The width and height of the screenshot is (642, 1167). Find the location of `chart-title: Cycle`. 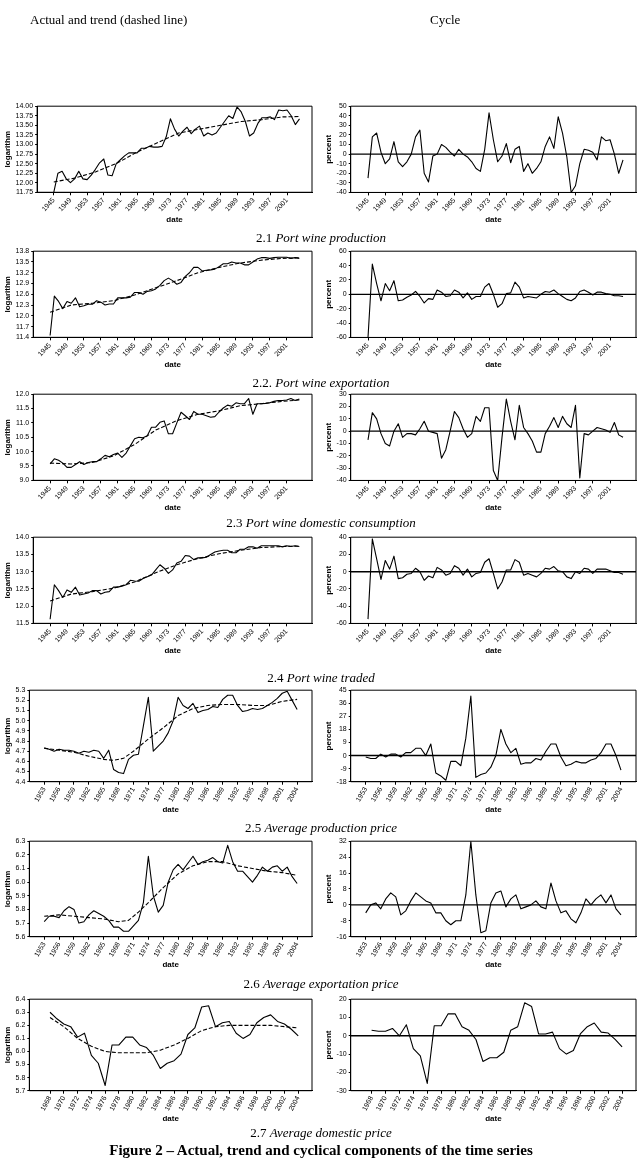

chart-title: Cycle is located at coordinates (445, 20).